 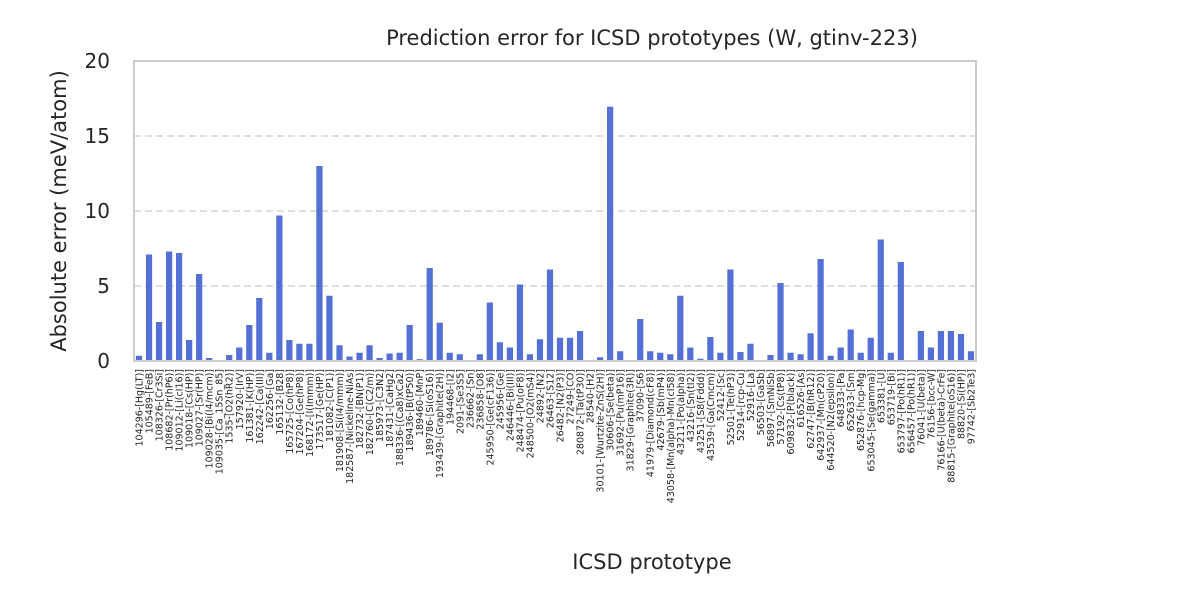 What do you see at coordinates (97, 61) in the screenshot?
I see `y-tick-label: 20` at bounding box center [97, 61].